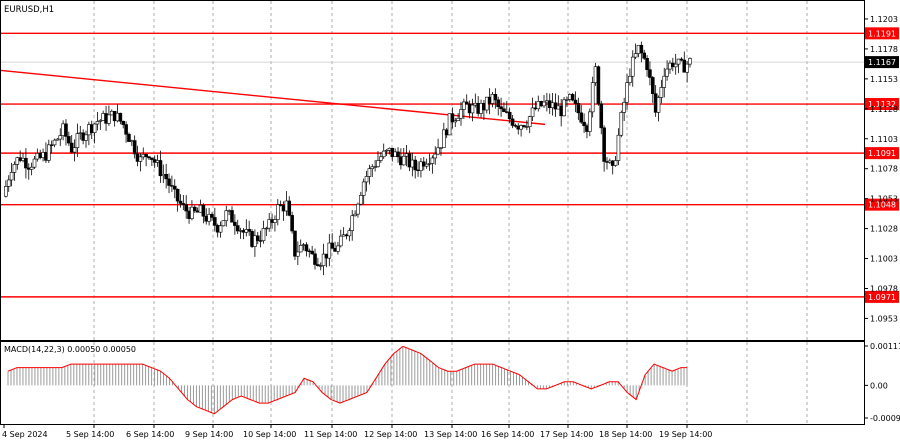 Image resolution: width=900 pixels, height=441 pixels. Describe the element at coordinates (507, 434) in the screenshot. I see `time-label: 16 Sep 14:00` at that location.